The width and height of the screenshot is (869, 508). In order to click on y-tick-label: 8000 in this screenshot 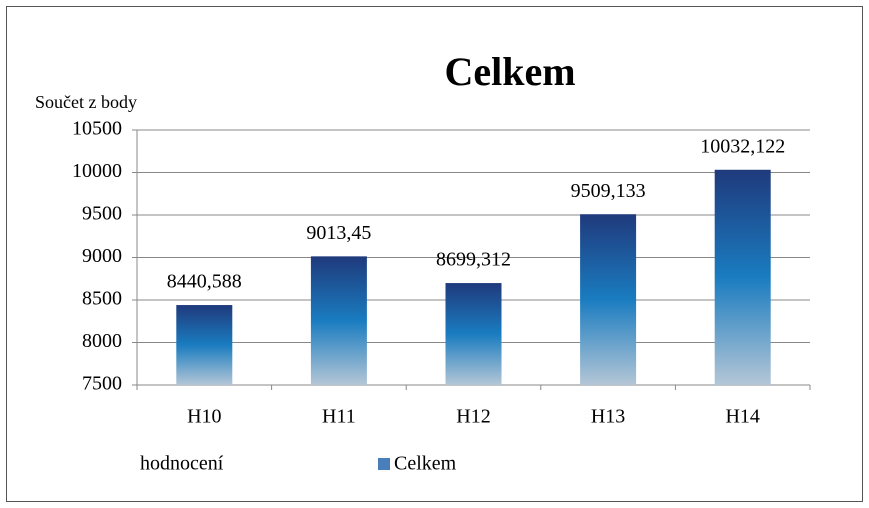, I will do `click(102, 341)`.